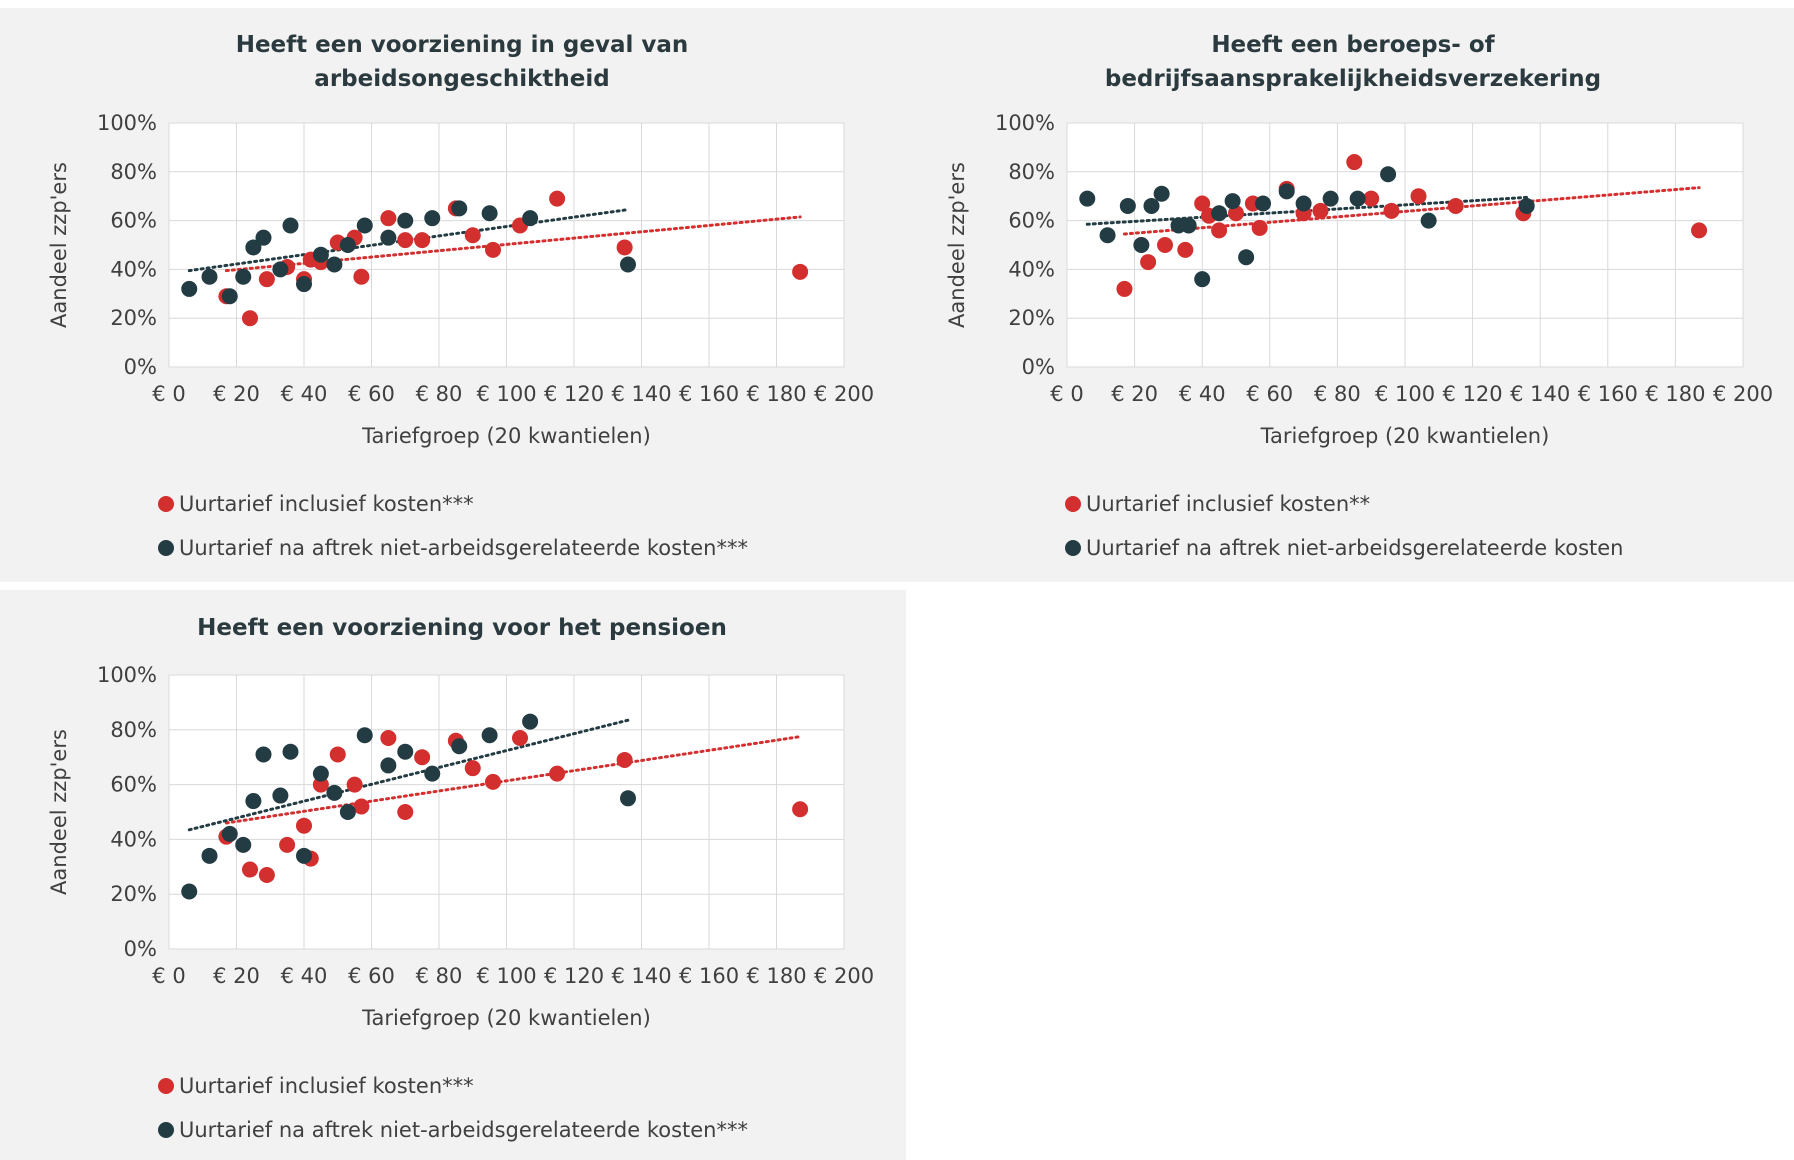 The image size is (1794, 1160). What do you see at coordinates (140, 367) in the screenshot?
I see `y-tick-label: 0%` at bounding box center [140, 367].